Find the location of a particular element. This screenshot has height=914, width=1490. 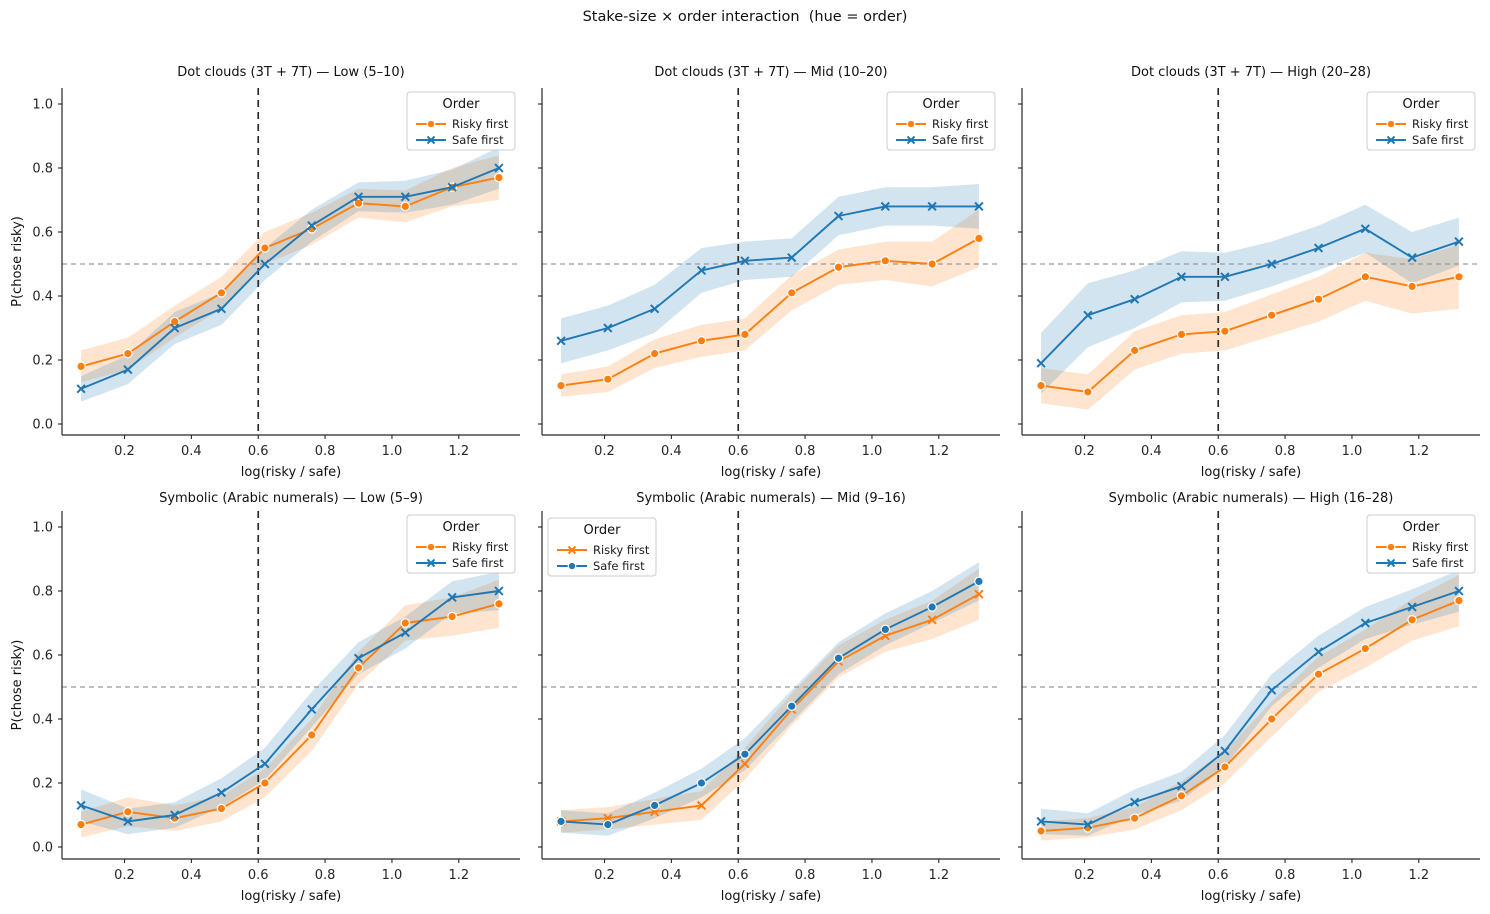

y-tick-label: 0.8 is located at coordinates (42, 169).